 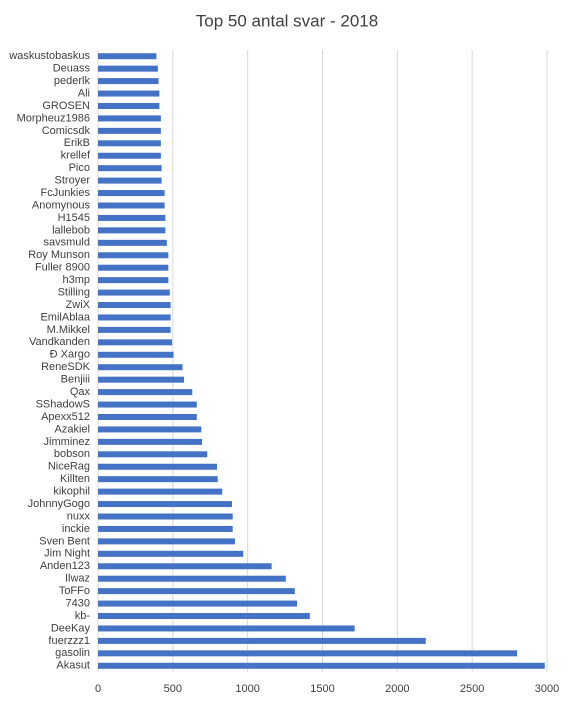 I want to click on y-tick-label: lallebob, so click(x=71, y=230).